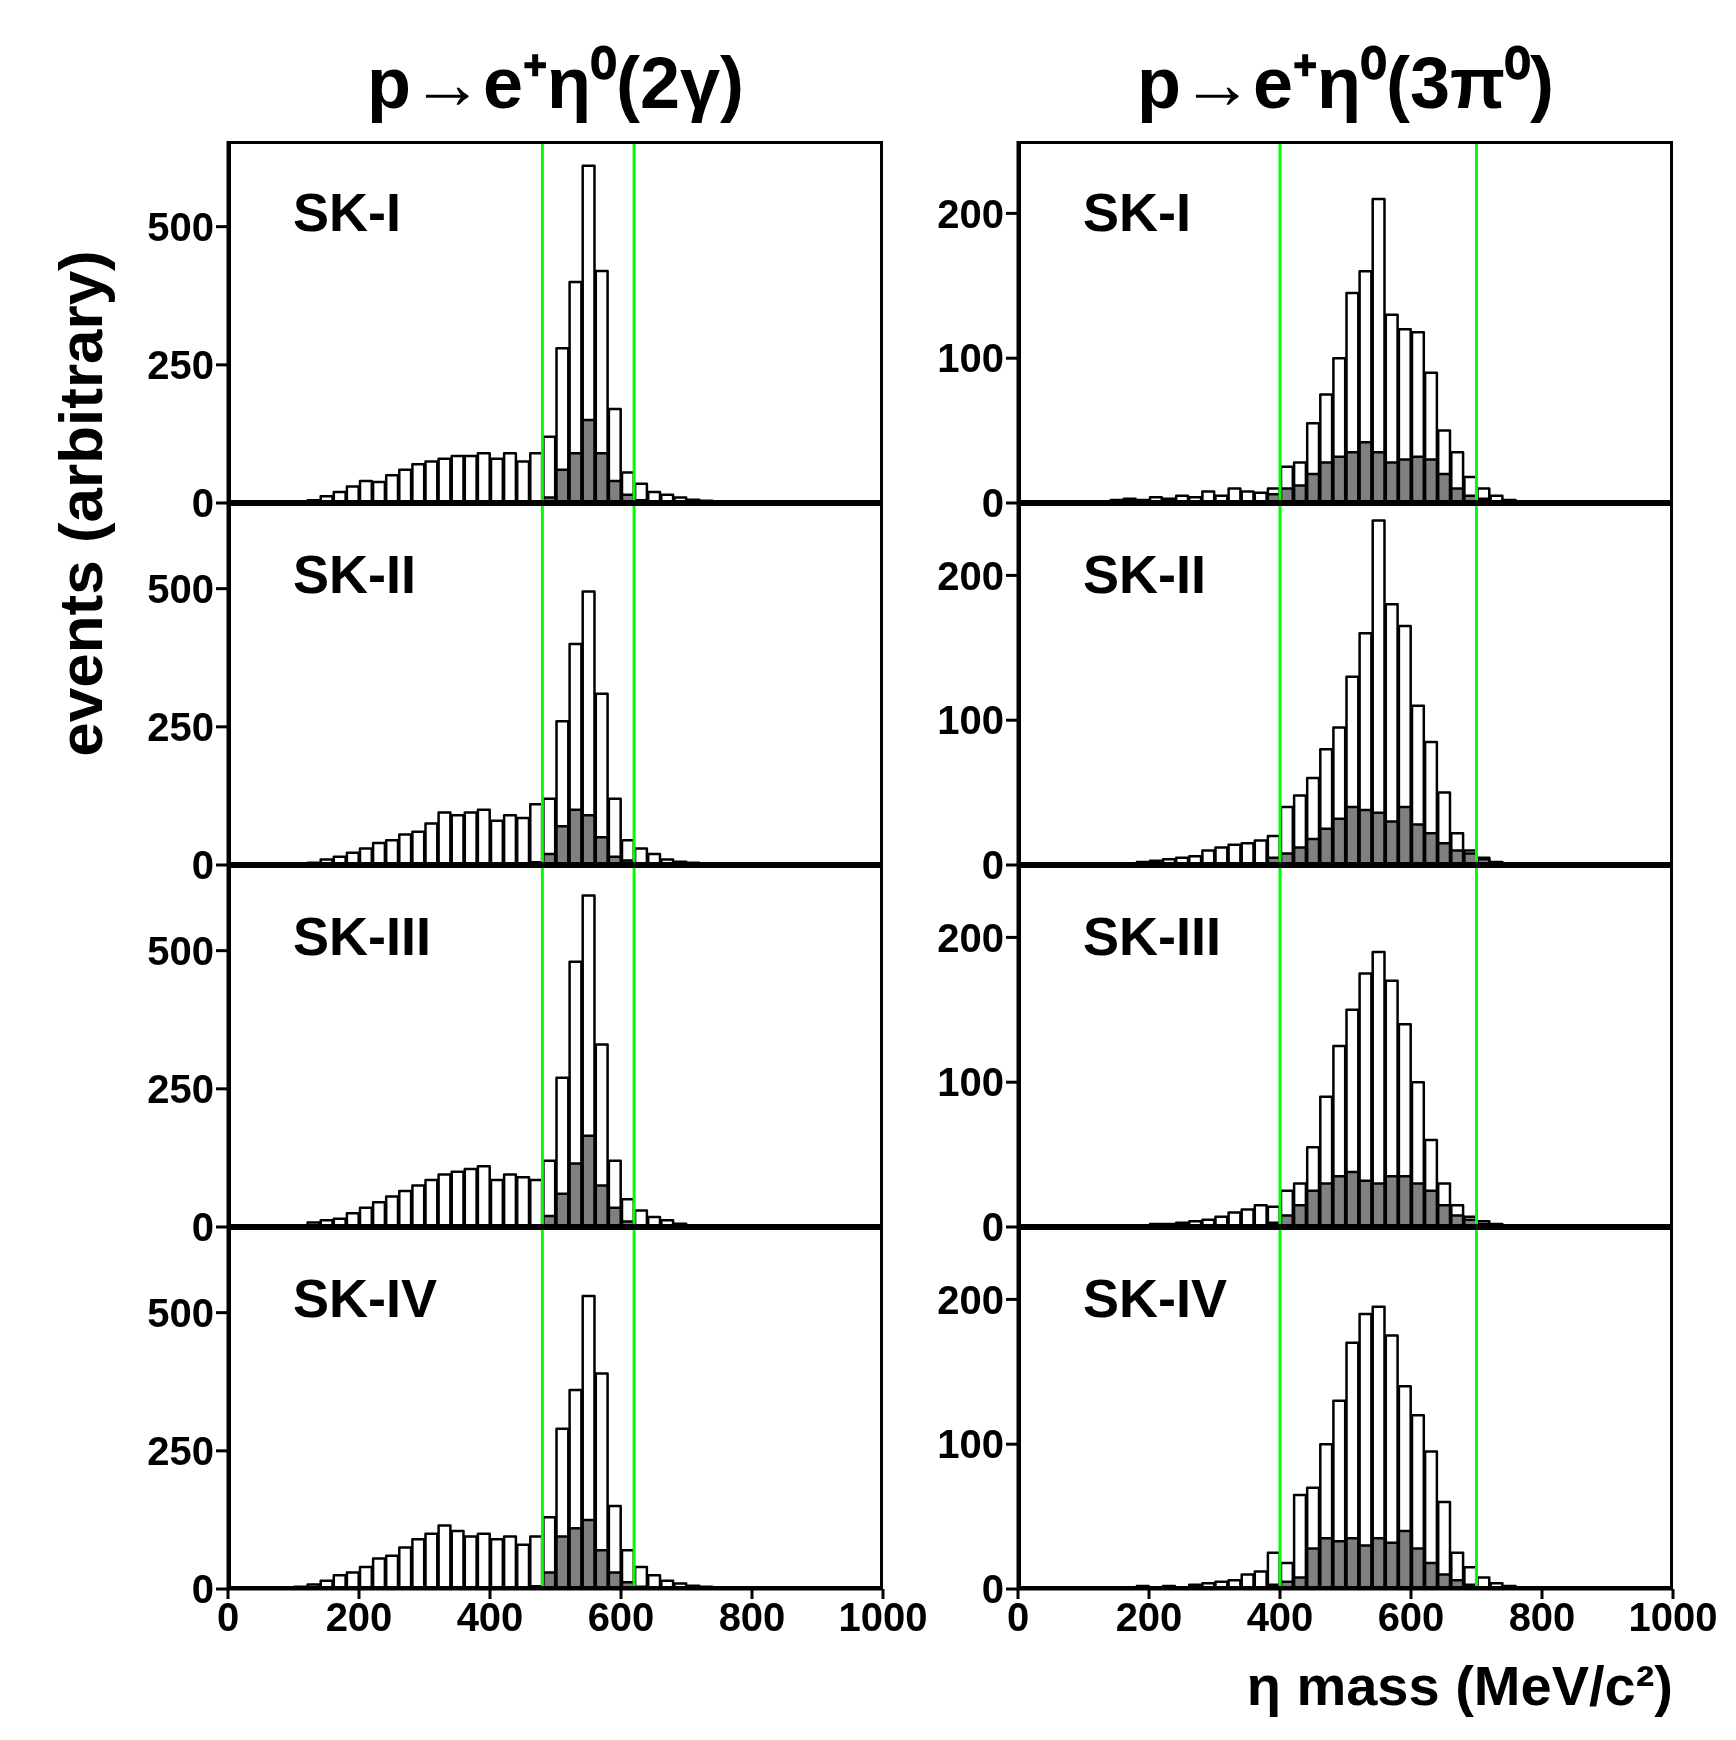 The width and height of the screenshot is (1736, 1740). I want to click on y-axis-title: events (arbitrary), so click(80, 503).